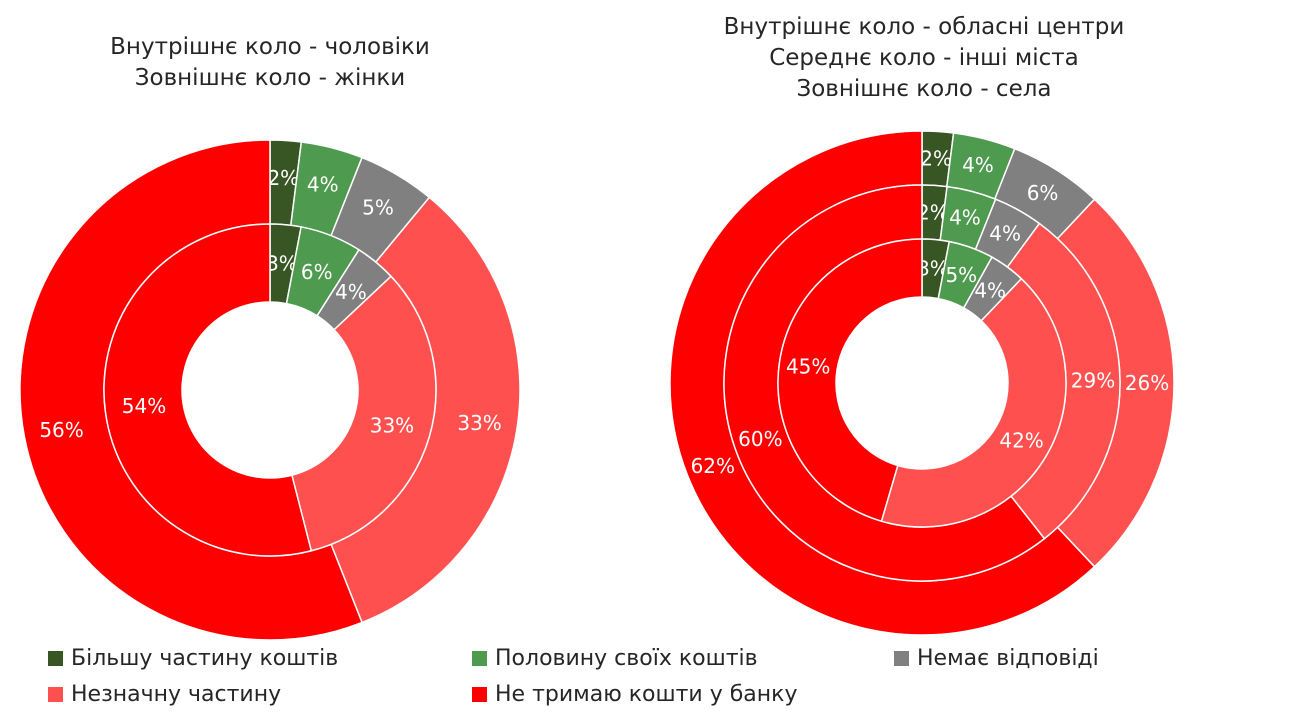 Image resolution: width=1300 pixels, height=722 pixels. What do you see at coordinates (1093, 380) in the screenshot?
I see `middle-ring-data-label: 29%` at bounding box center [1093, 380].